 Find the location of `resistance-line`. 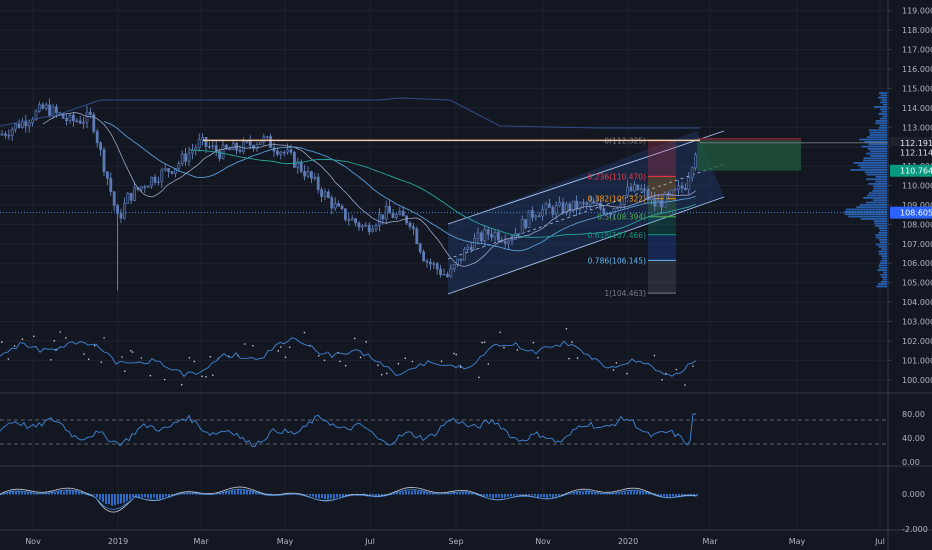

resistance-line is located at coordinates (444, 176).